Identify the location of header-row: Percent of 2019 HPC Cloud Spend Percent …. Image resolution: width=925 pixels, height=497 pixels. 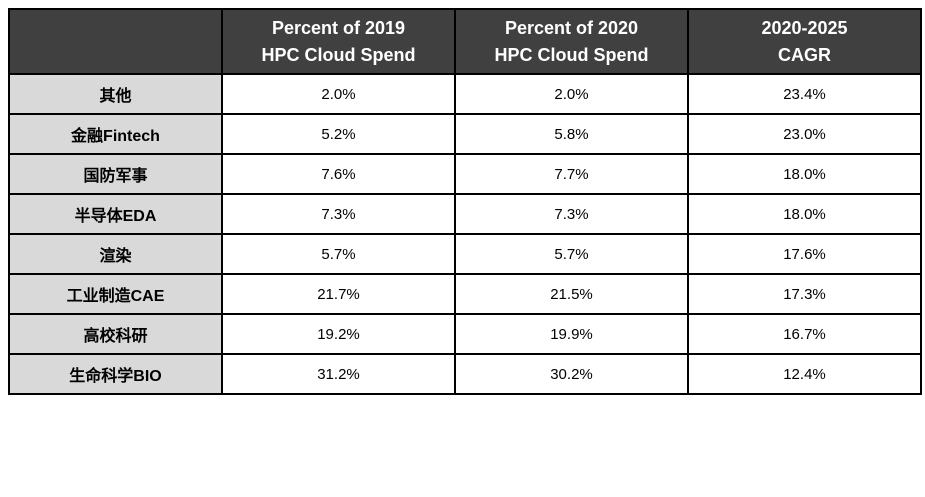
(465, 41).